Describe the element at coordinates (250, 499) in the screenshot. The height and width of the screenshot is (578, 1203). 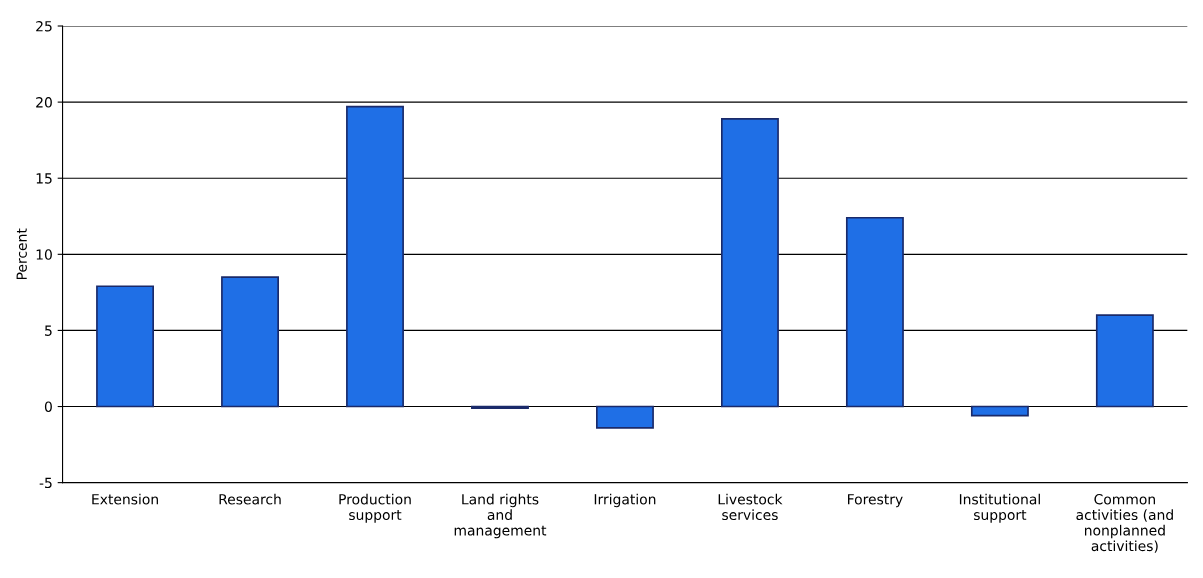
I see `x-tick-label: Research` at that location.